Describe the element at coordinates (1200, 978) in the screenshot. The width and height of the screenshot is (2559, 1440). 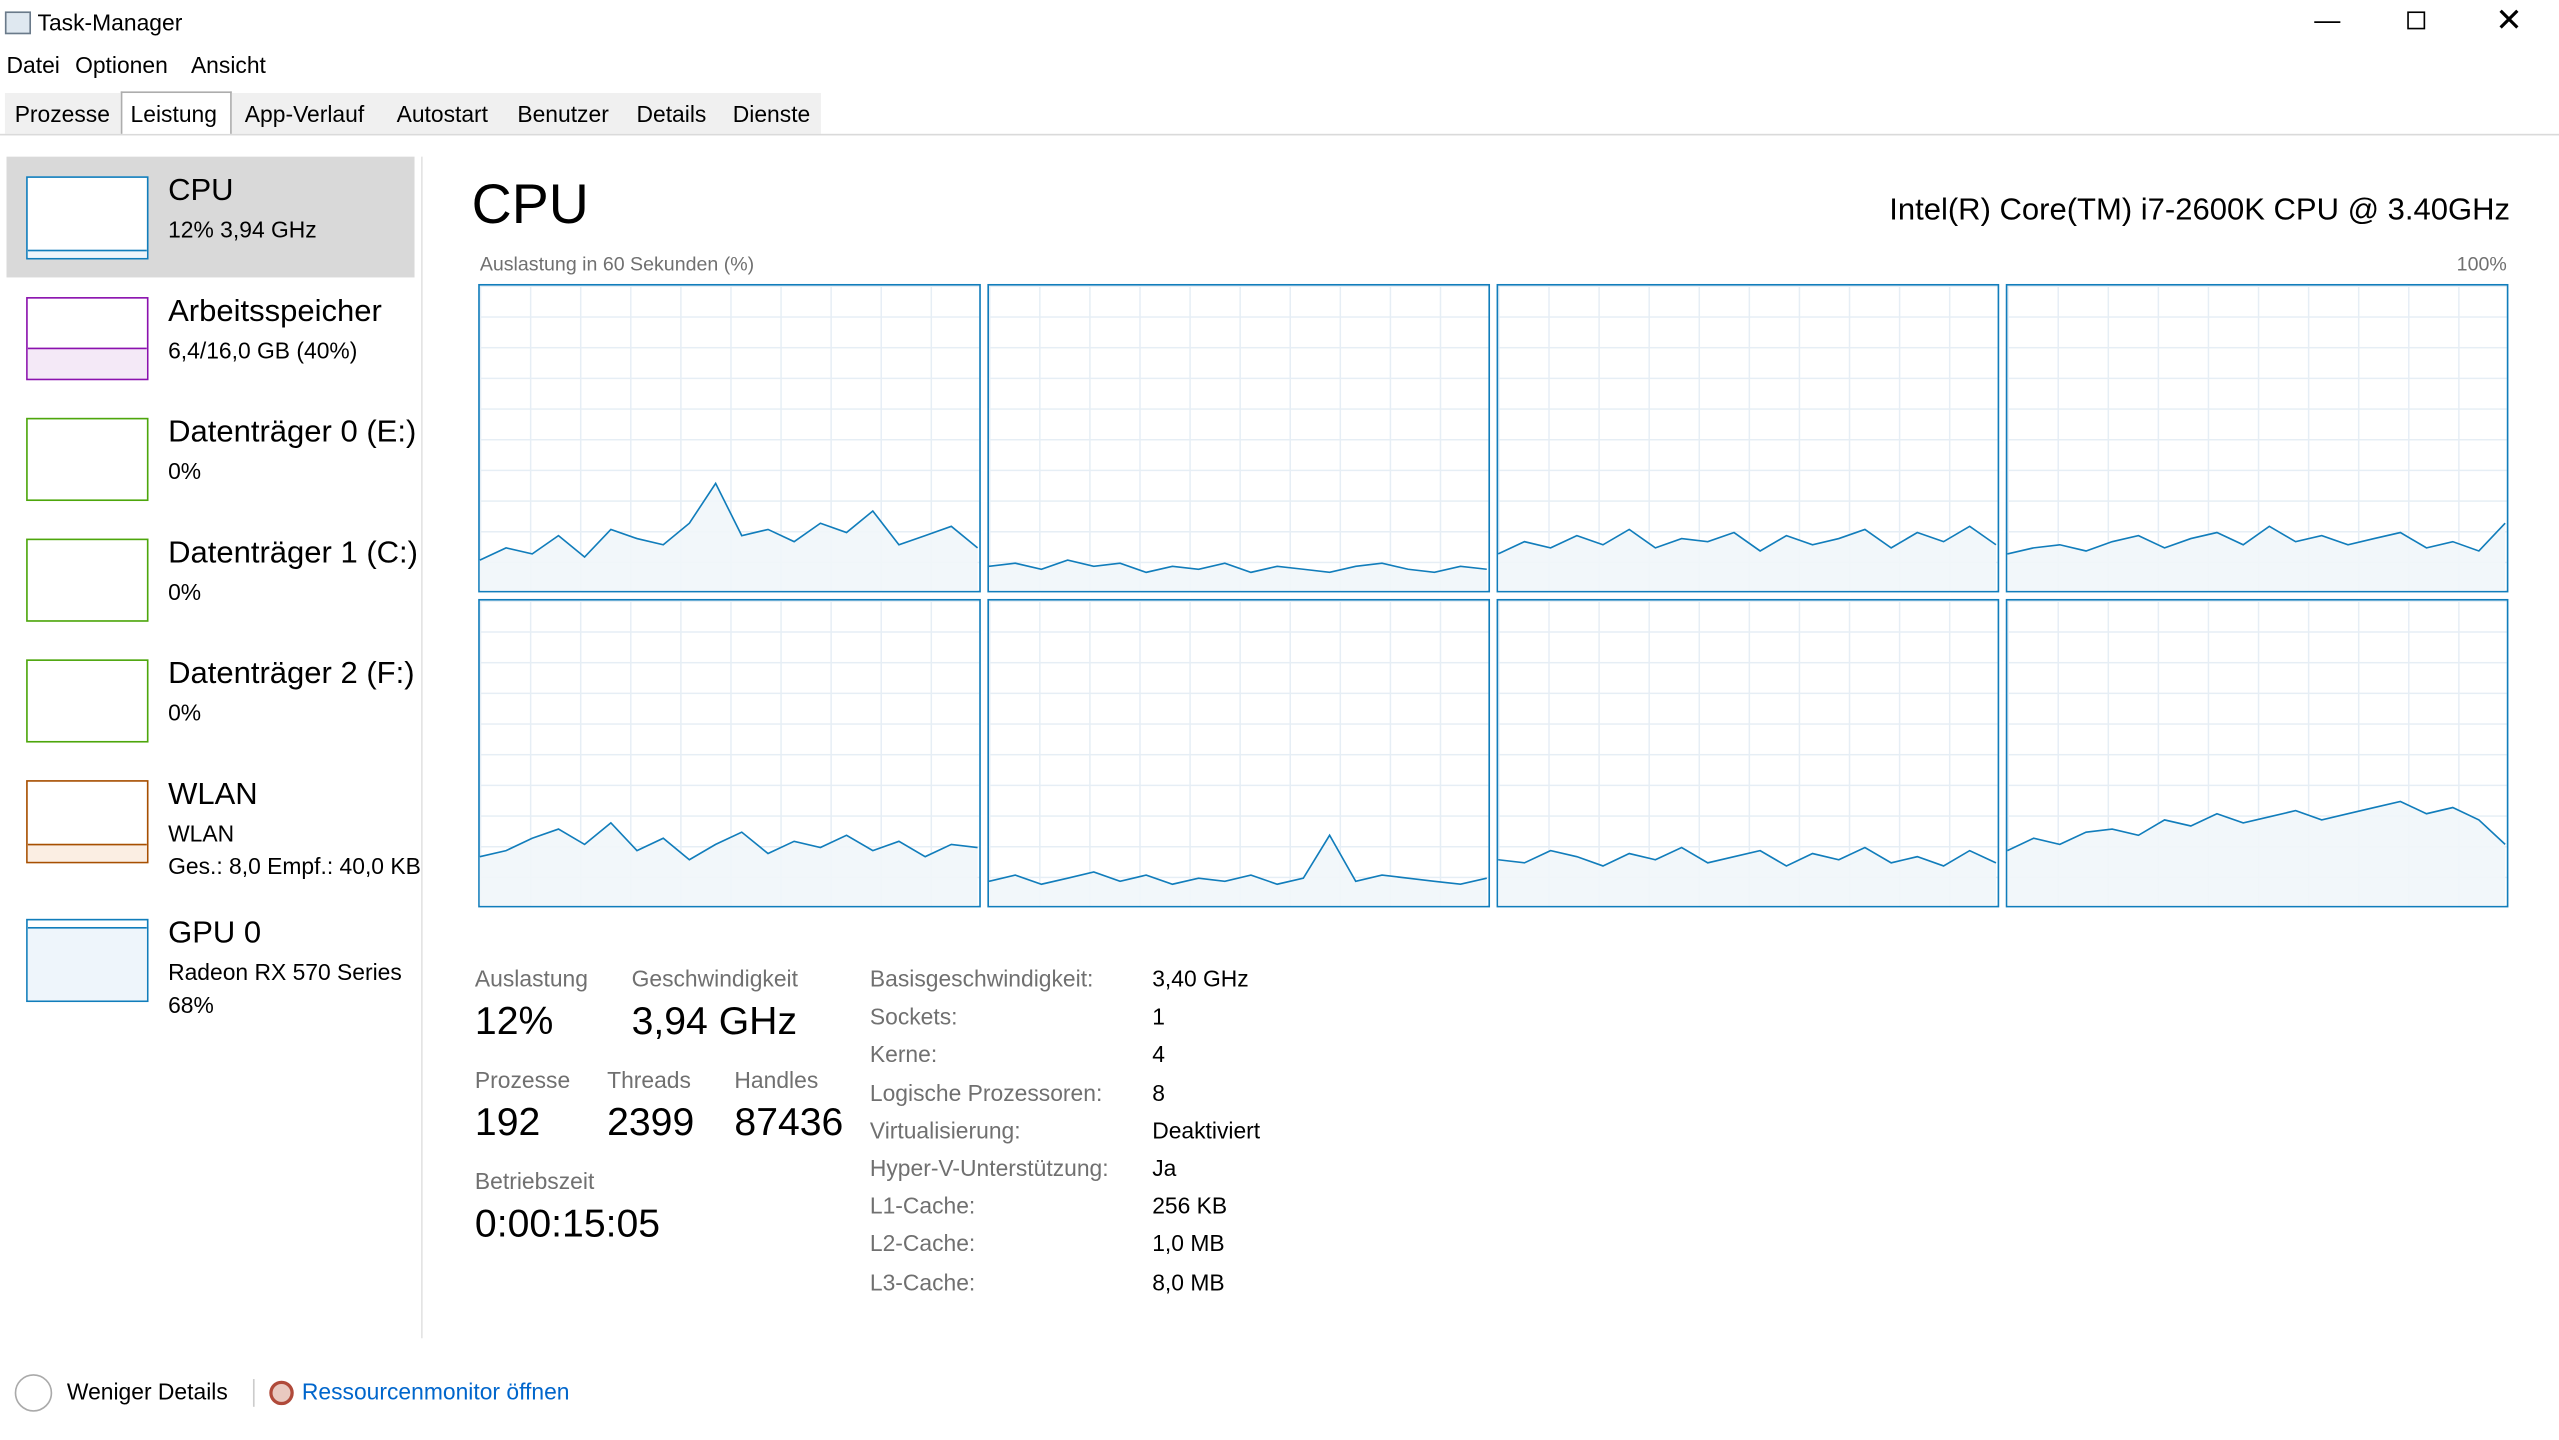
I see `info-value: 3,40 GHz` at that location.